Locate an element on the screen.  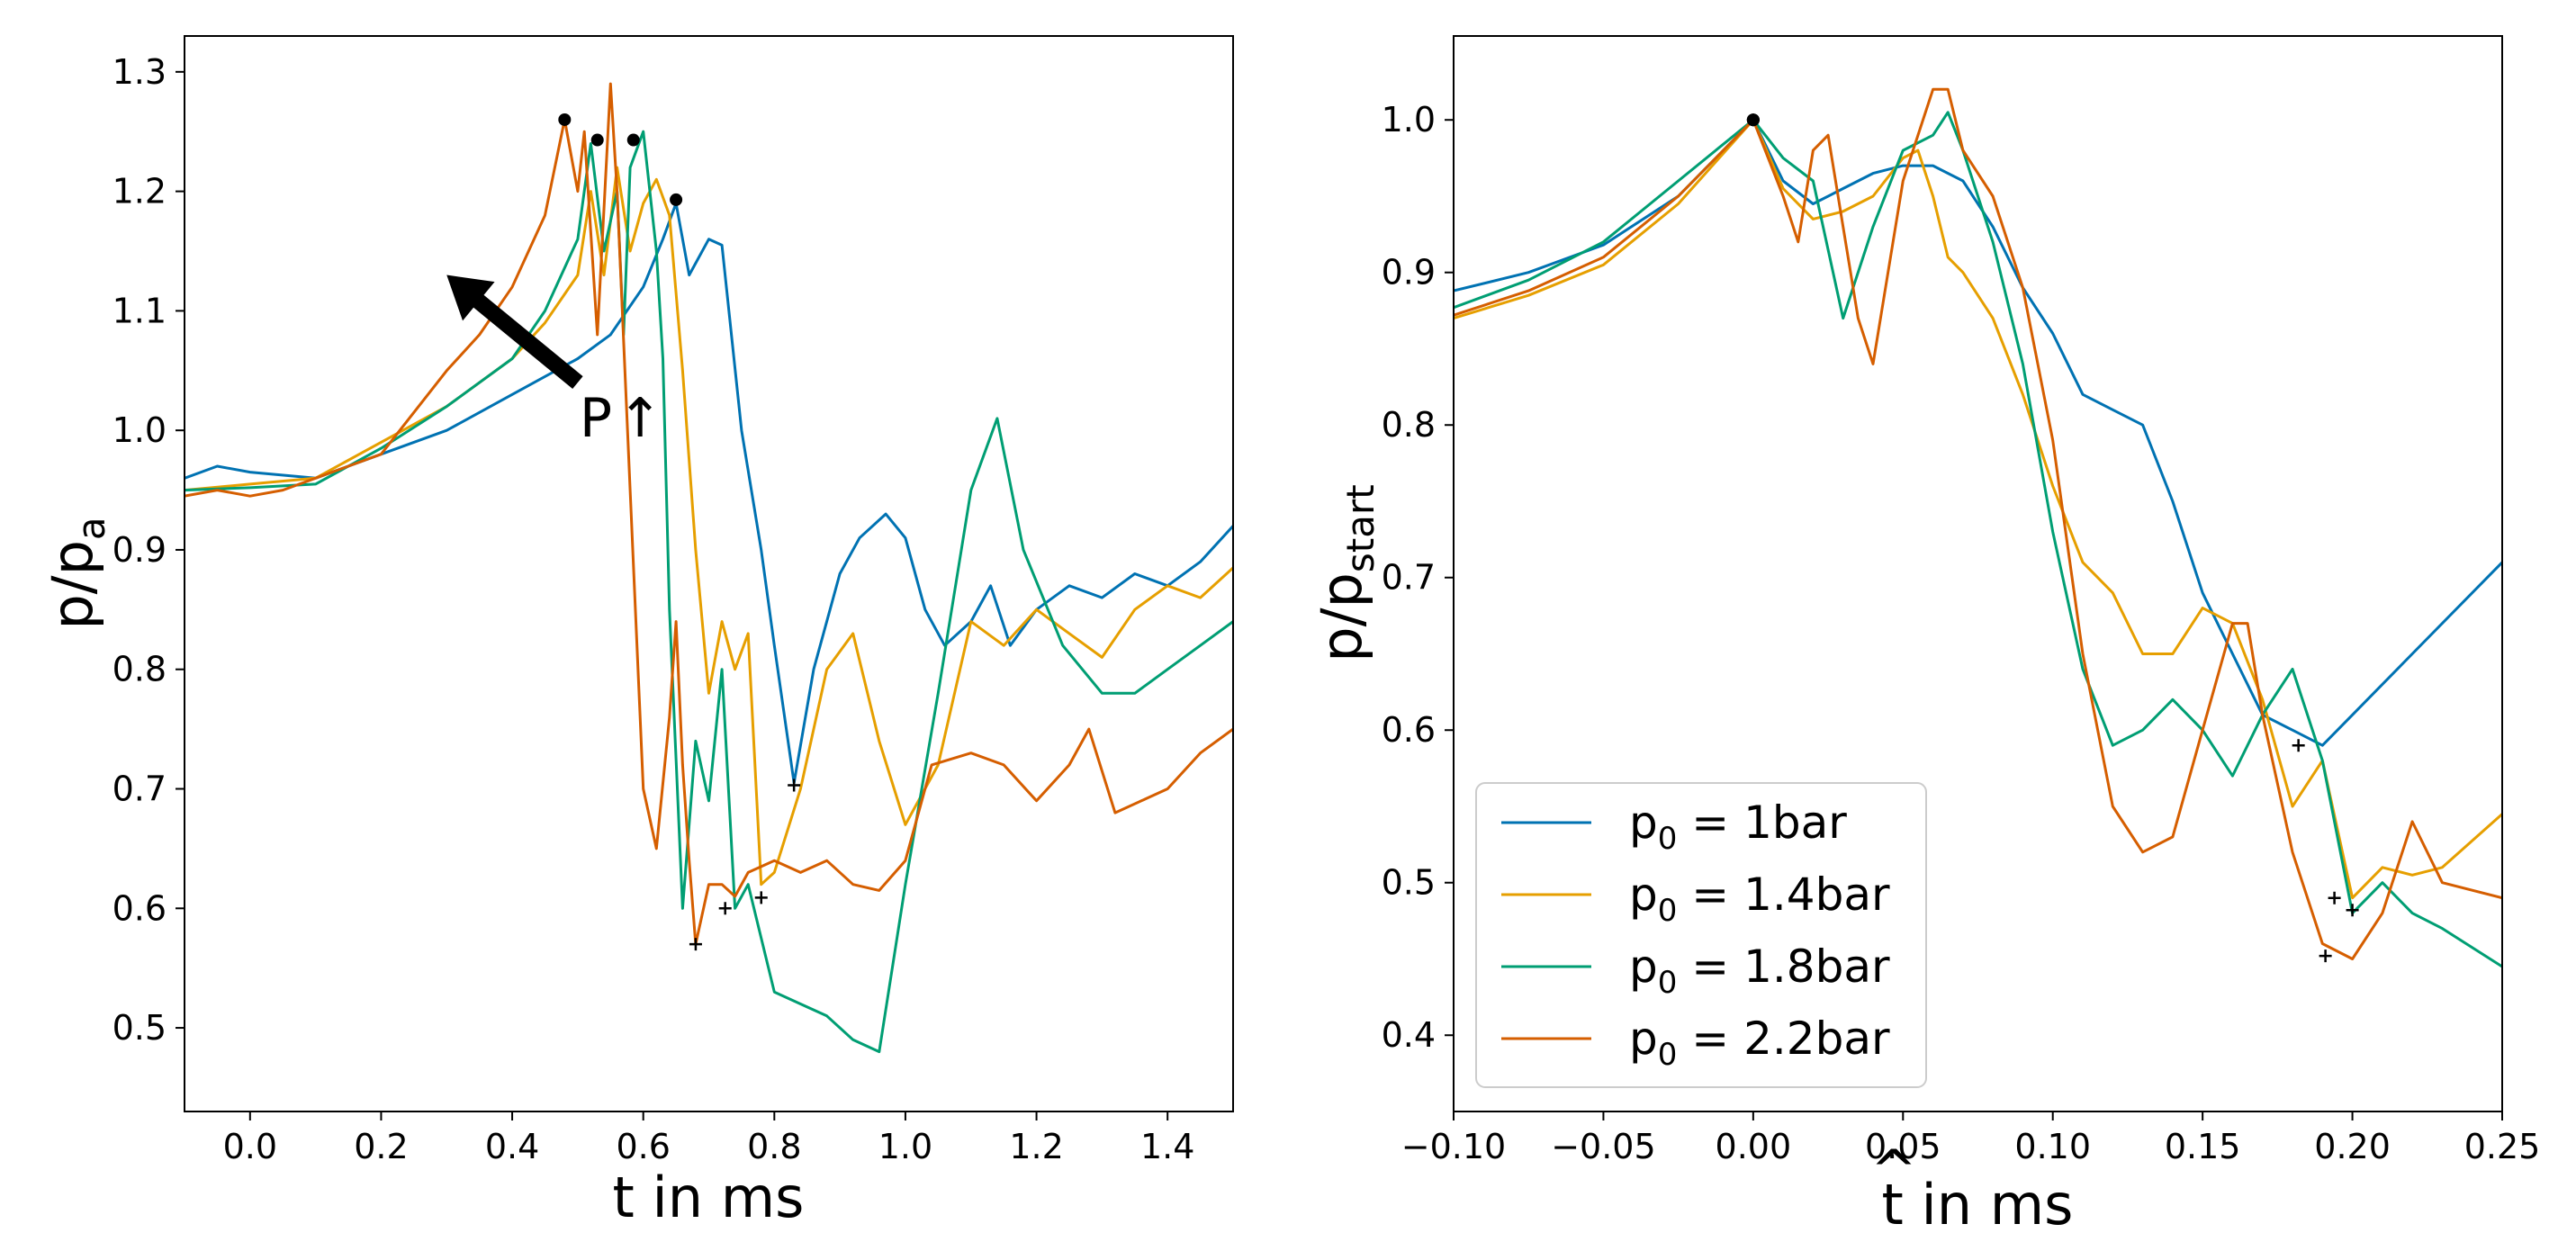
left-x-tick-label: 1.0 is located at coordinates (905, 1146).